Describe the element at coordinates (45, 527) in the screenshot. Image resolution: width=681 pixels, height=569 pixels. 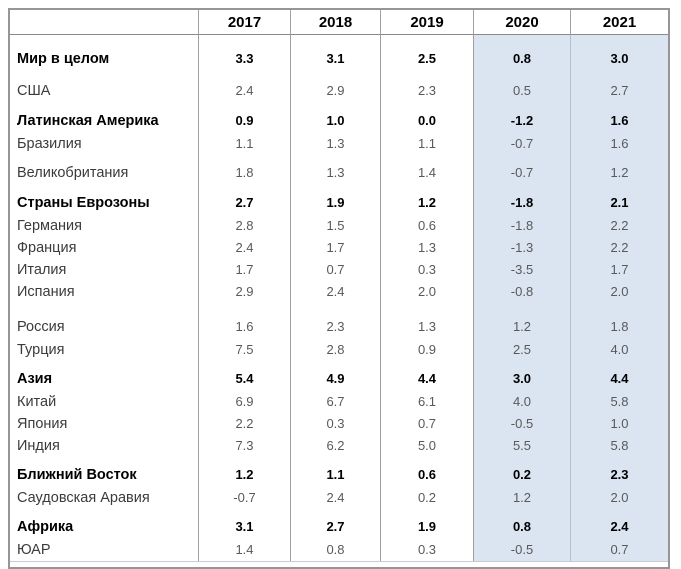
I see `row-label: Африка` at that location.